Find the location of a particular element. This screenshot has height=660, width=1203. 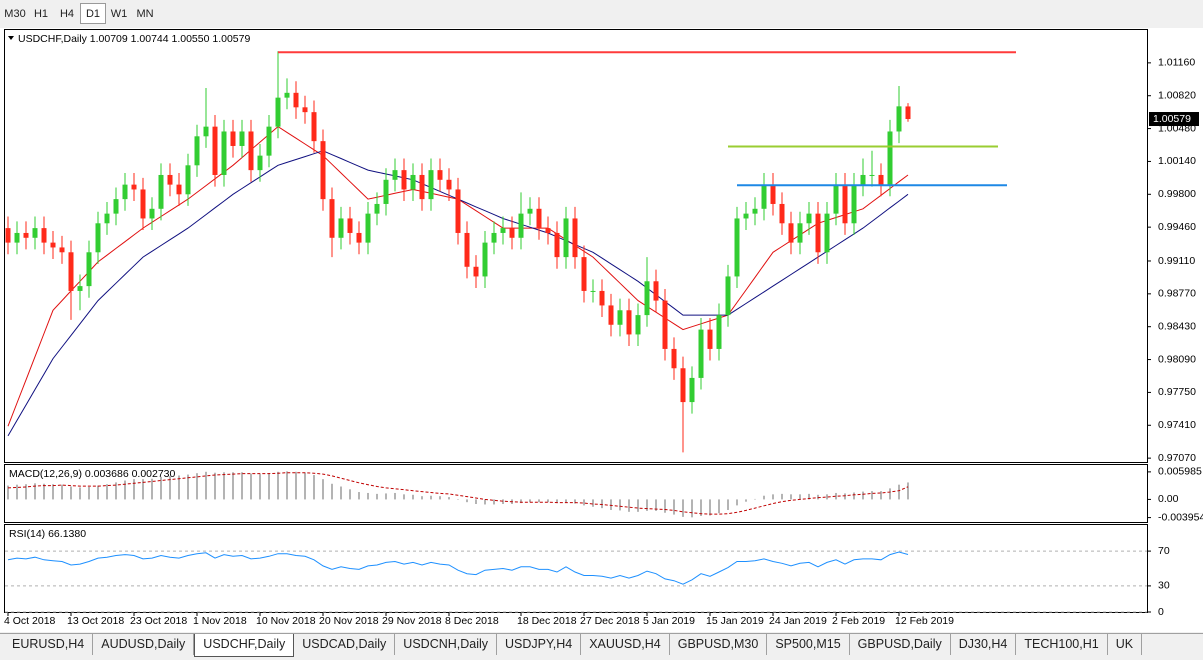

chart-tab: USDCNH,Daily is located at coordinates (446, 644).